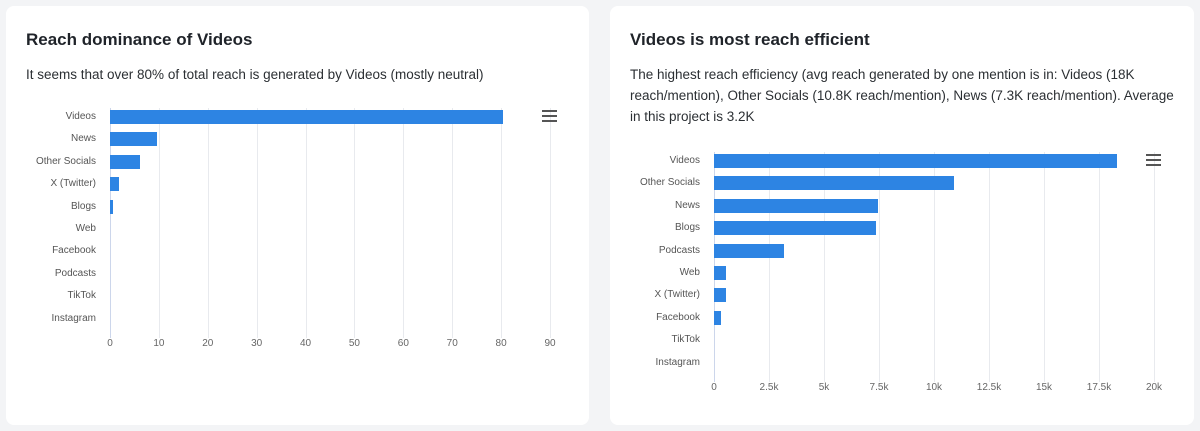  What do you see at coordinates (1154, 387) in the screenshot?
I see `x-axis-tick-label: 20k` at bounding box center [1154, 387].